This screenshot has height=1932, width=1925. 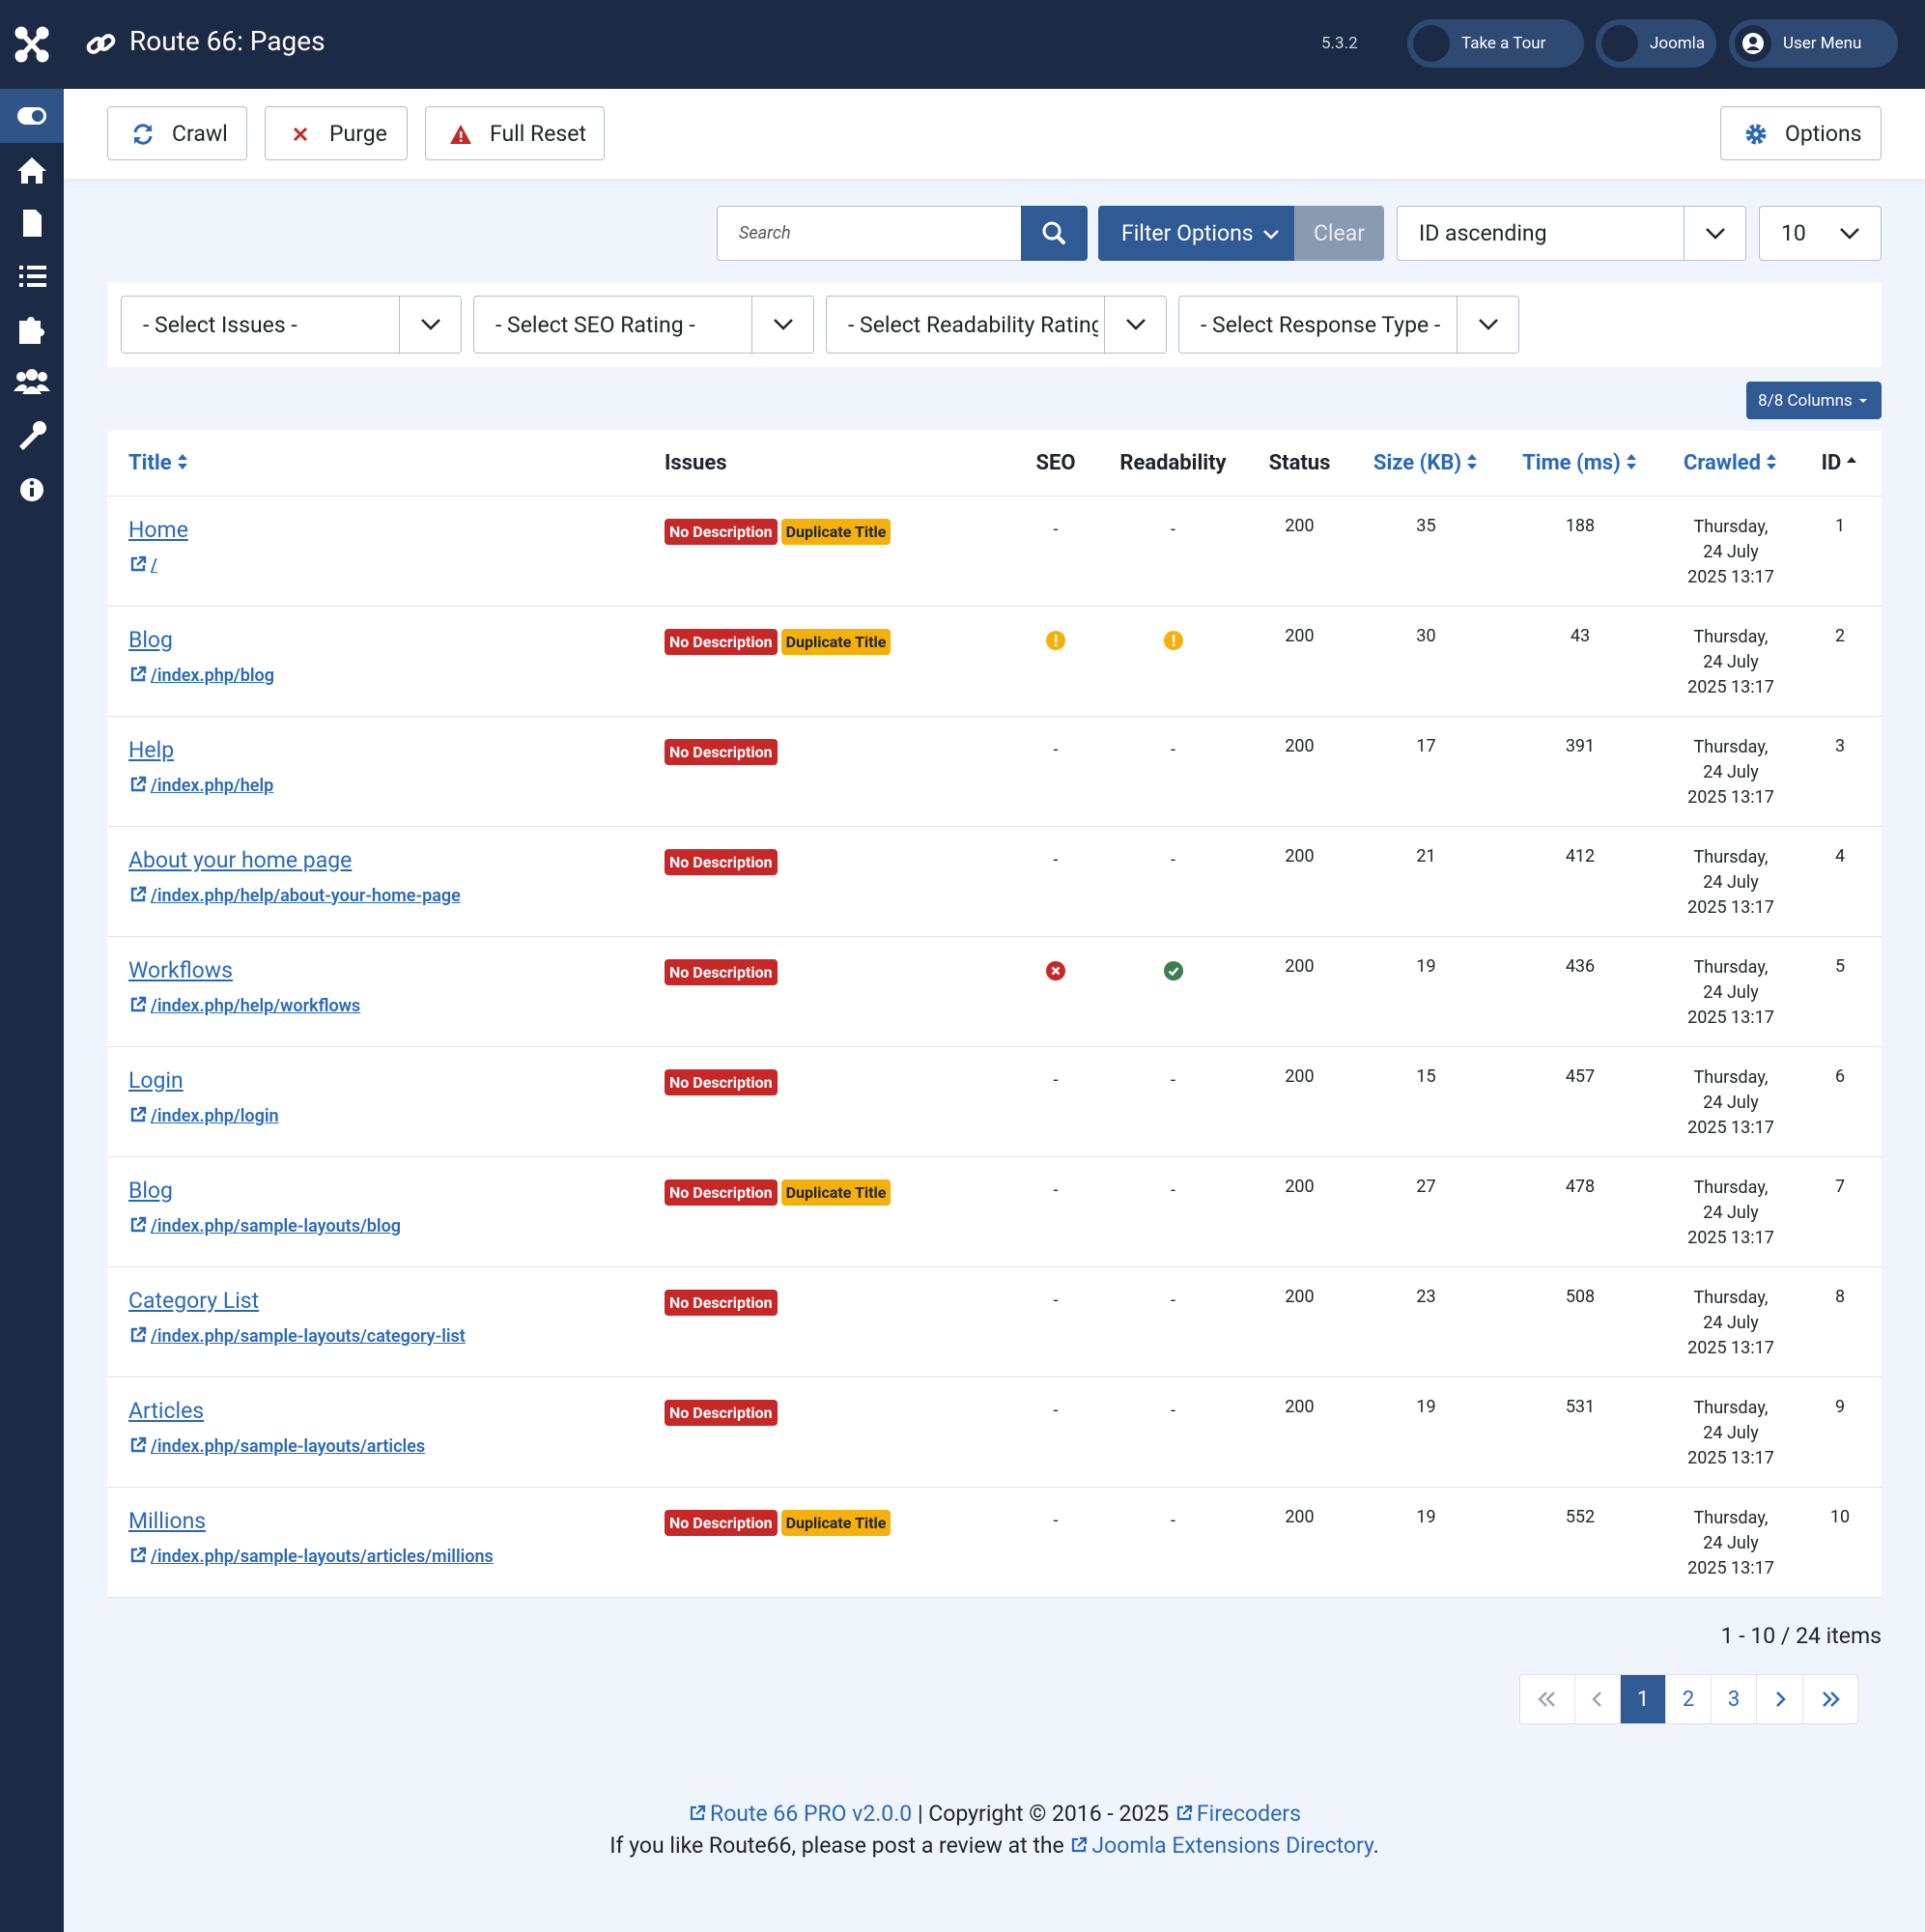 What do you see at coordinates (1840, 745) in the screenshot?
I see `id-value: 3` at bounding box center [1840, 745].